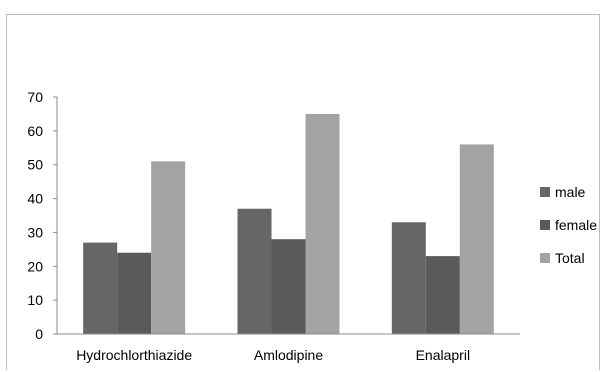 This screenshot has width=606, height=372. What do you see at coordinates (476, 239) in the screenshot?
I see `bar-total-enalapril` at bounding box center [476, 239].